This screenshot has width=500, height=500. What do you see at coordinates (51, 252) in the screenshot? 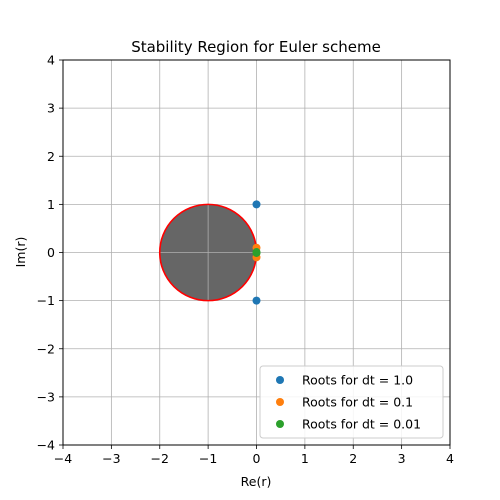
I see `y-tick-label: 0` at bounding box center [51, 252].